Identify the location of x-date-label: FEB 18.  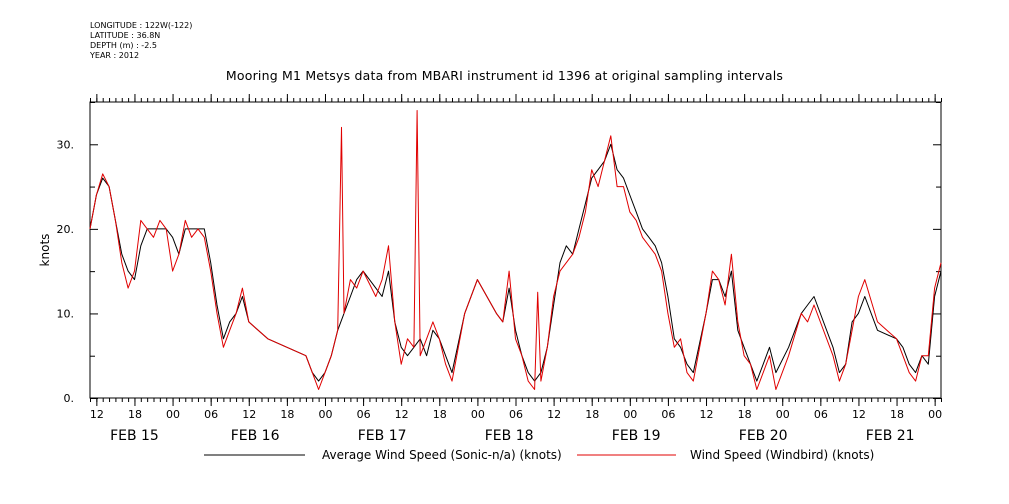
(509, 436).